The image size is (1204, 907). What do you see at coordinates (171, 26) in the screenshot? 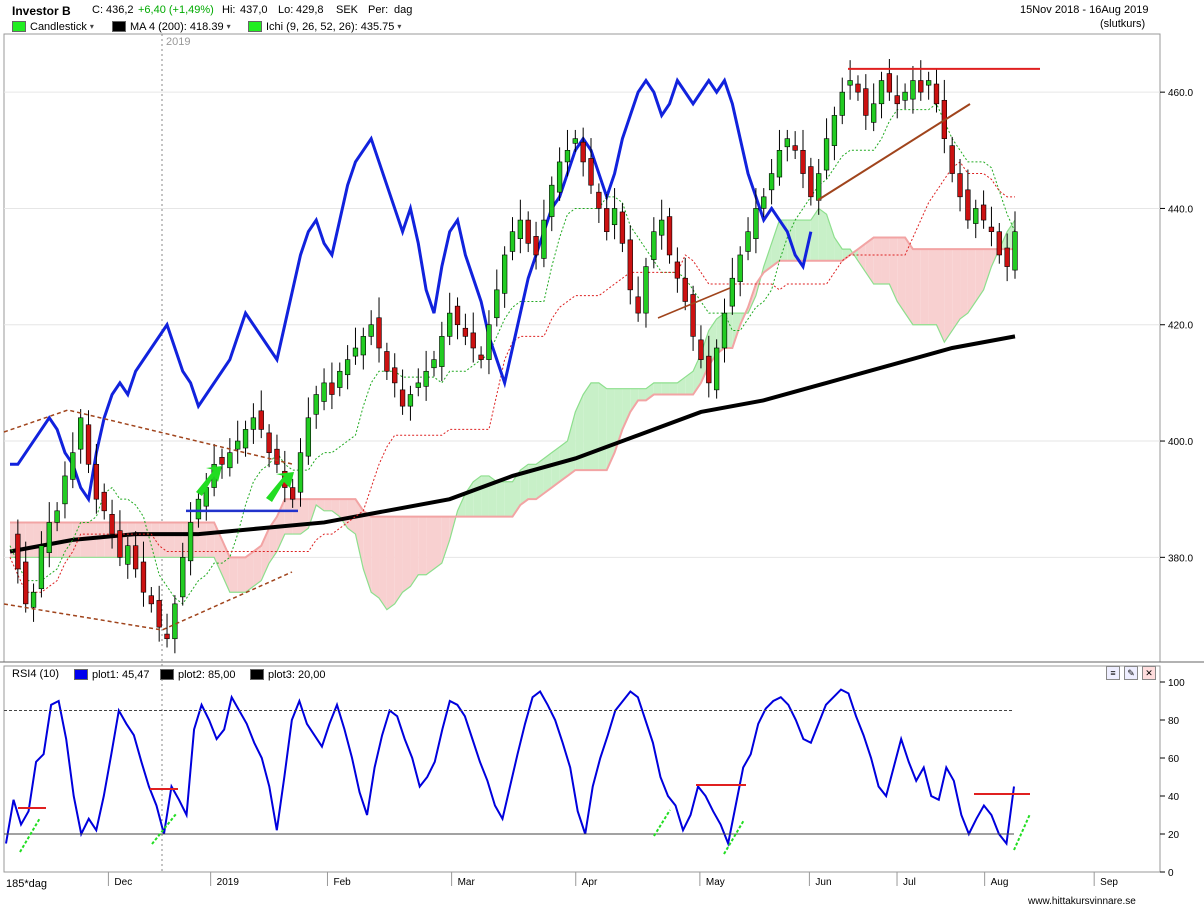
I see `legend-ma: MA 4 (200): 418.39 ▾` at bounding box center [171, 26].